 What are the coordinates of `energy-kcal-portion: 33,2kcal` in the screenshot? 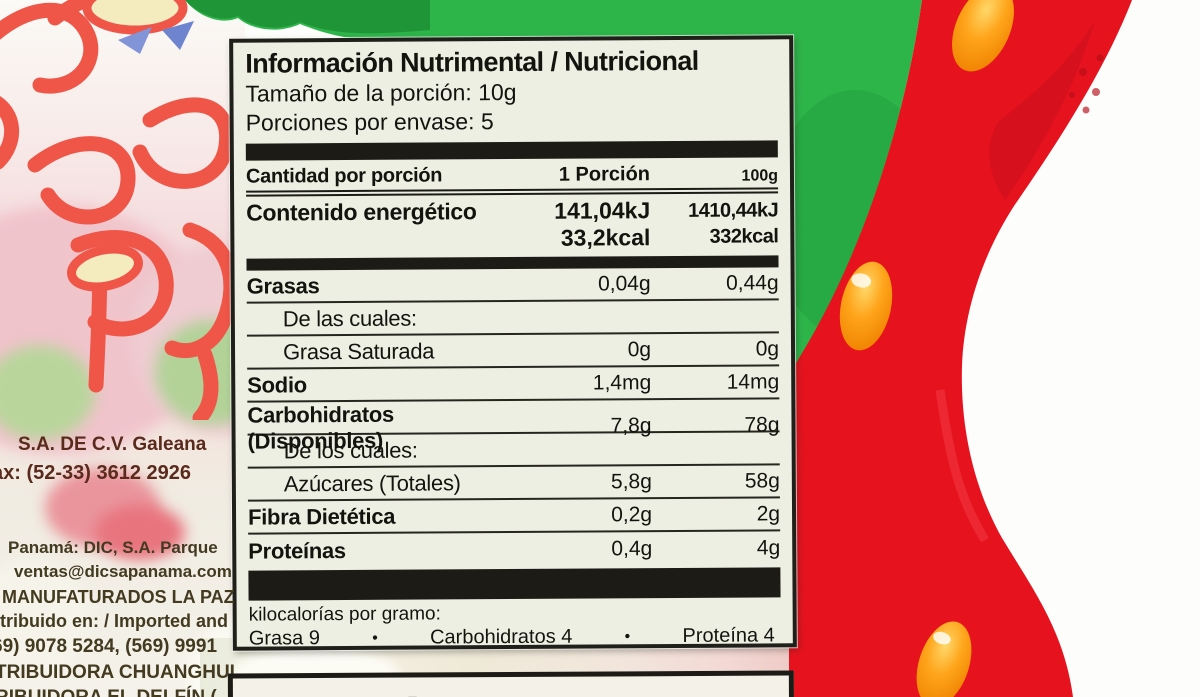 It's located at (605, 237).